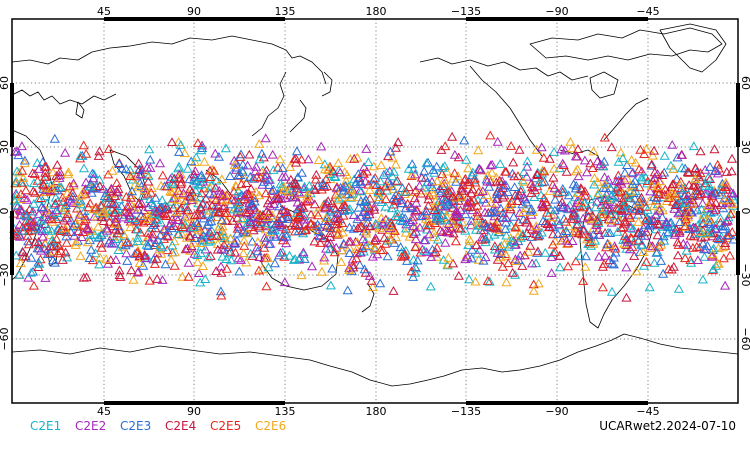  I want to click on coastline-kamchatka, so click(327, 84).